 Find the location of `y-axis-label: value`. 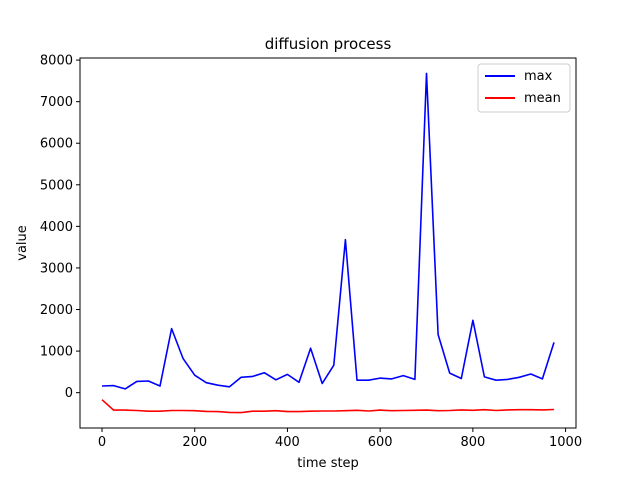

y-axis-label: value is located at coordinates (22, 243).